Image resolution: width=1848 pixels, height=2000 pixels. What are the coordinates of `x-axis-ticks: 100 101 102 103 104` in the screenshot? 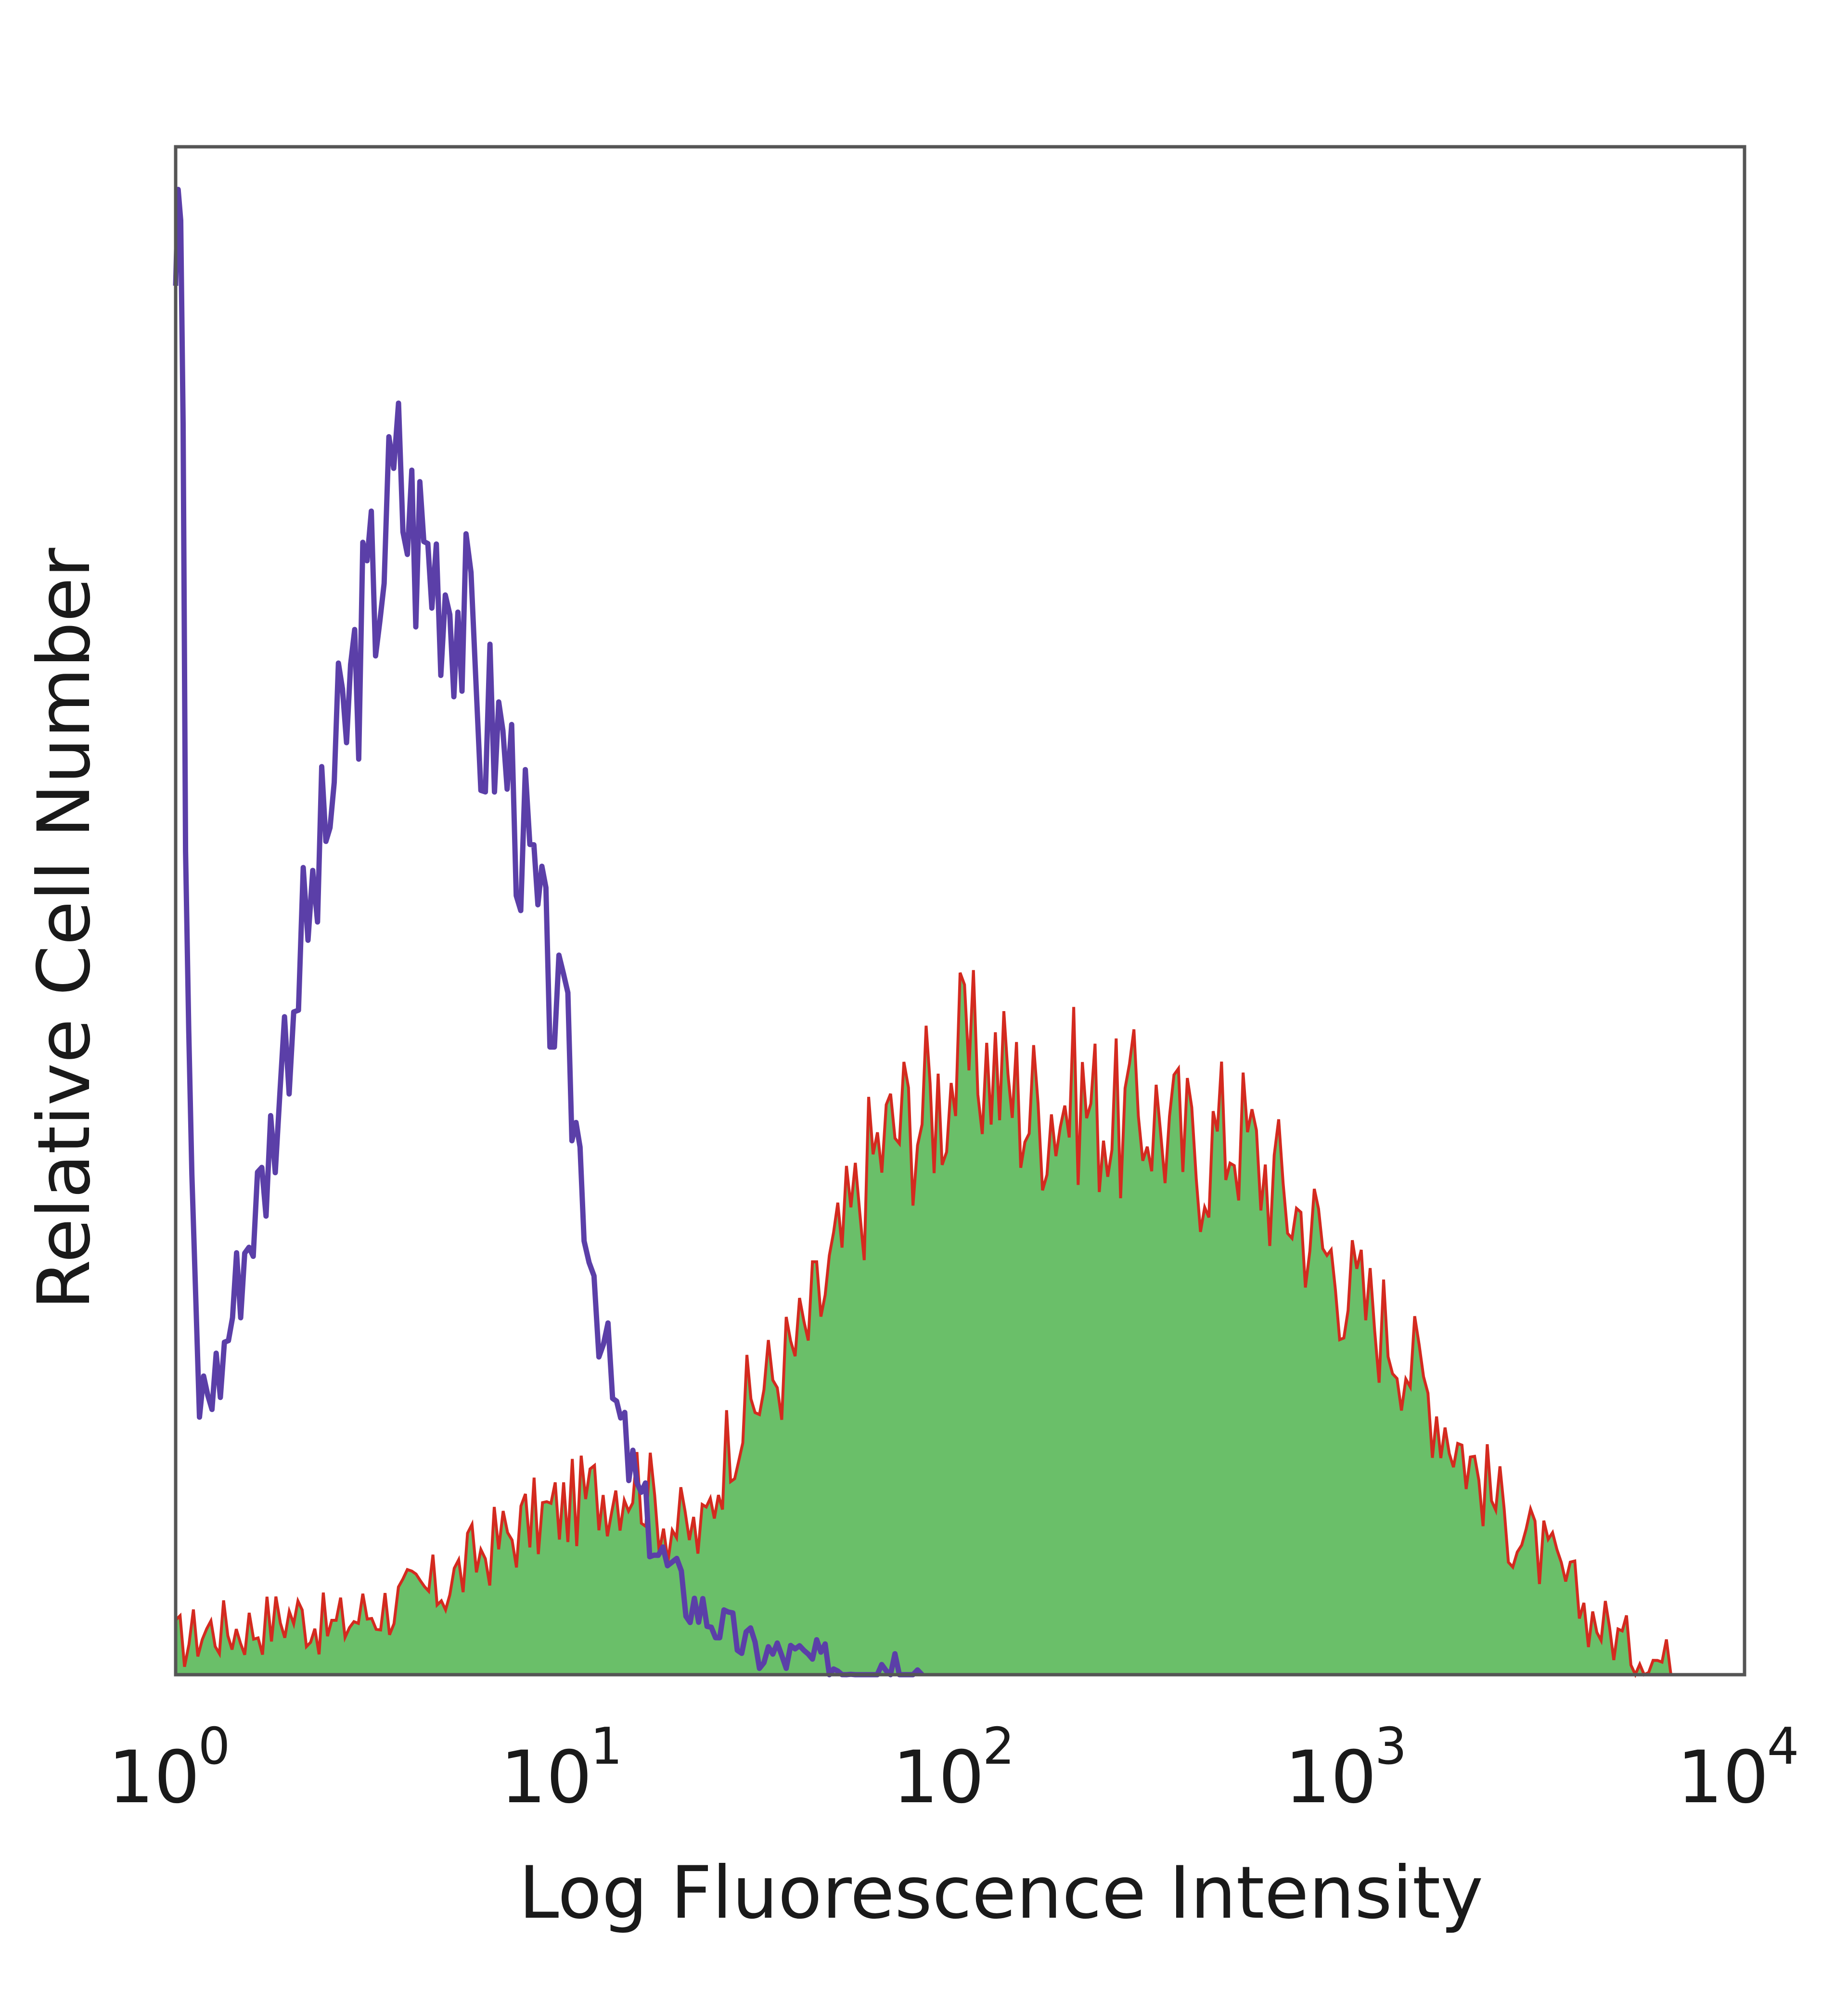 It's located at (953, 1768).